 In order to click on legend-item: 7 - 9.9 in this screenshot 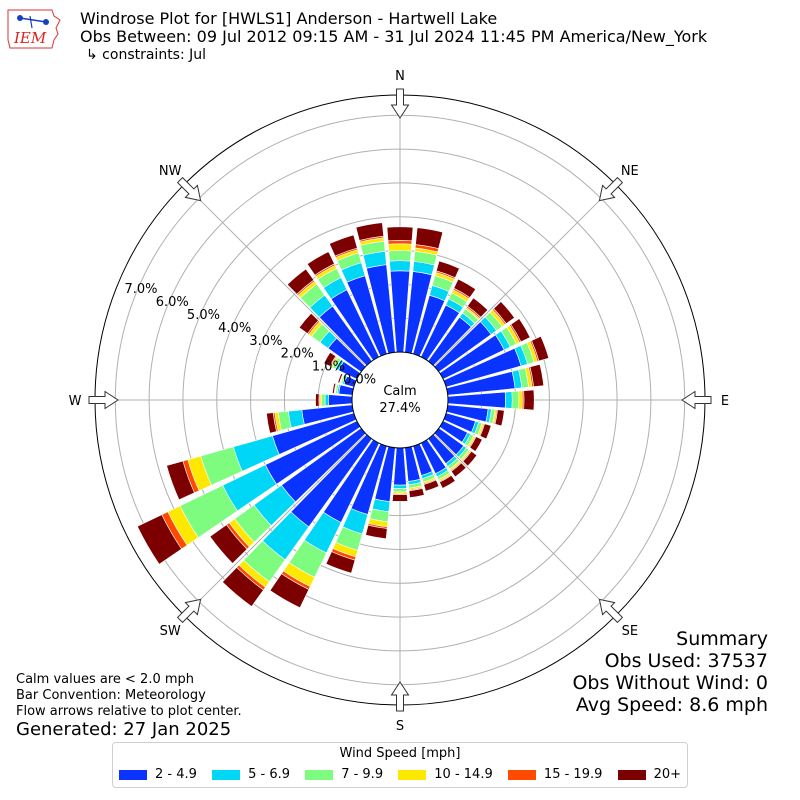, I will do `click(344, 774)`.